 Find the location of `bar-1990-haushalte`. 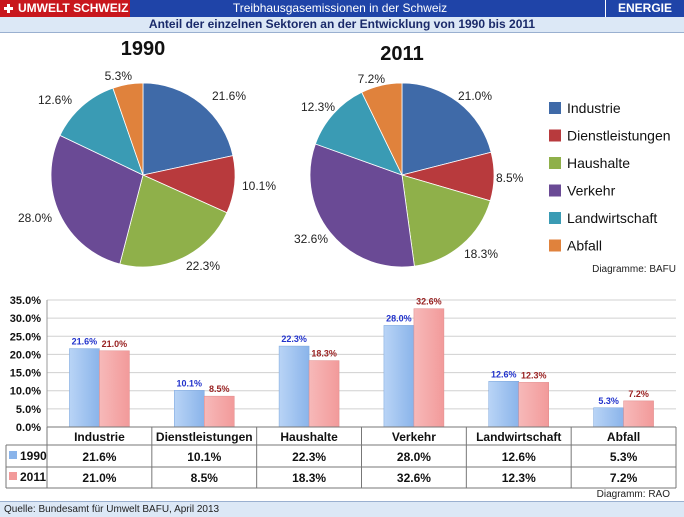

bar-1990-haushalte is located at coordinates (294, 386).